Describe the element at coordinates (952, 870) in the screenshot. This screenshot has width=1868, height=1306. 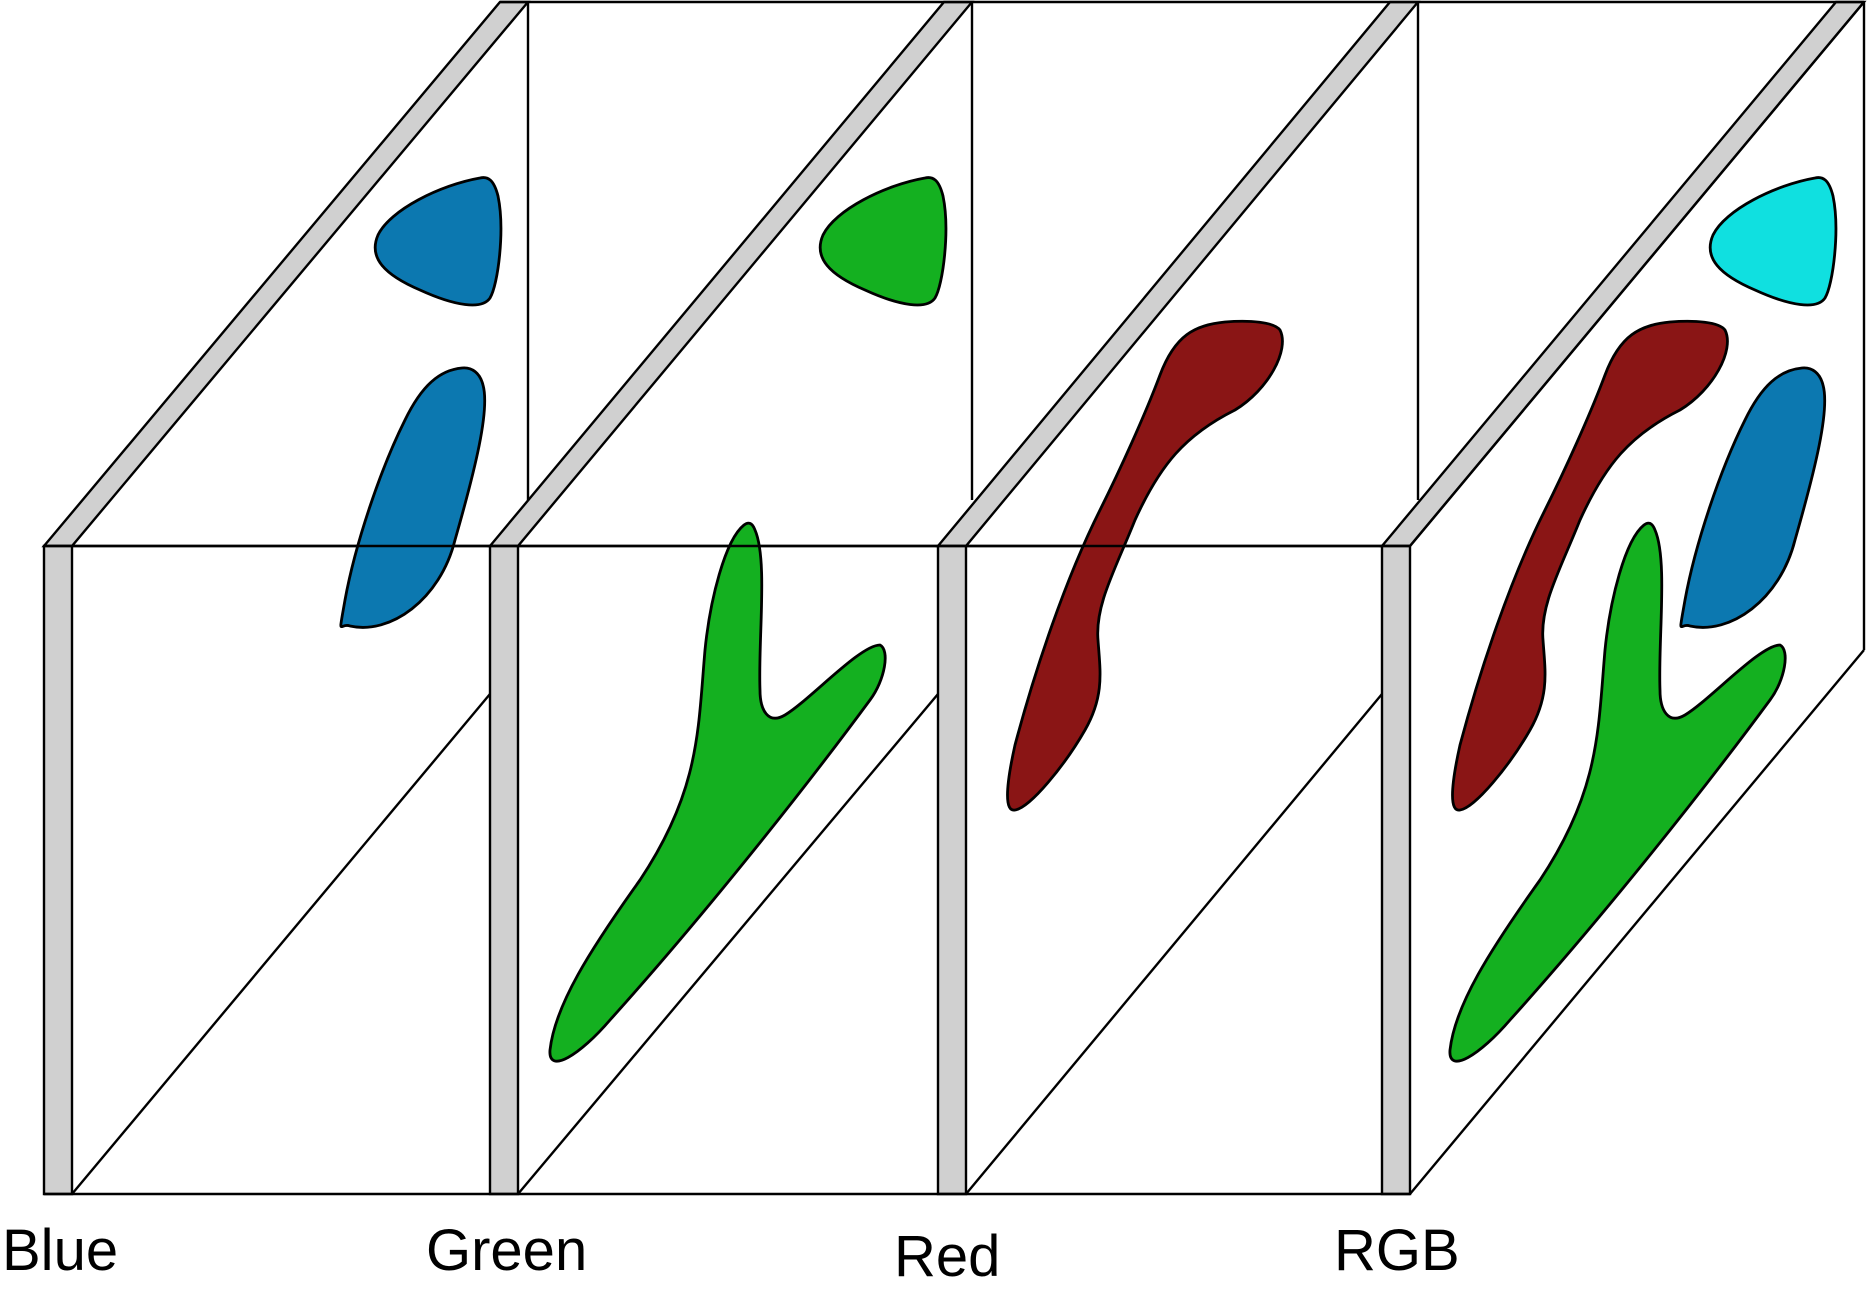
I see `plate-red-front-edge` at that location.